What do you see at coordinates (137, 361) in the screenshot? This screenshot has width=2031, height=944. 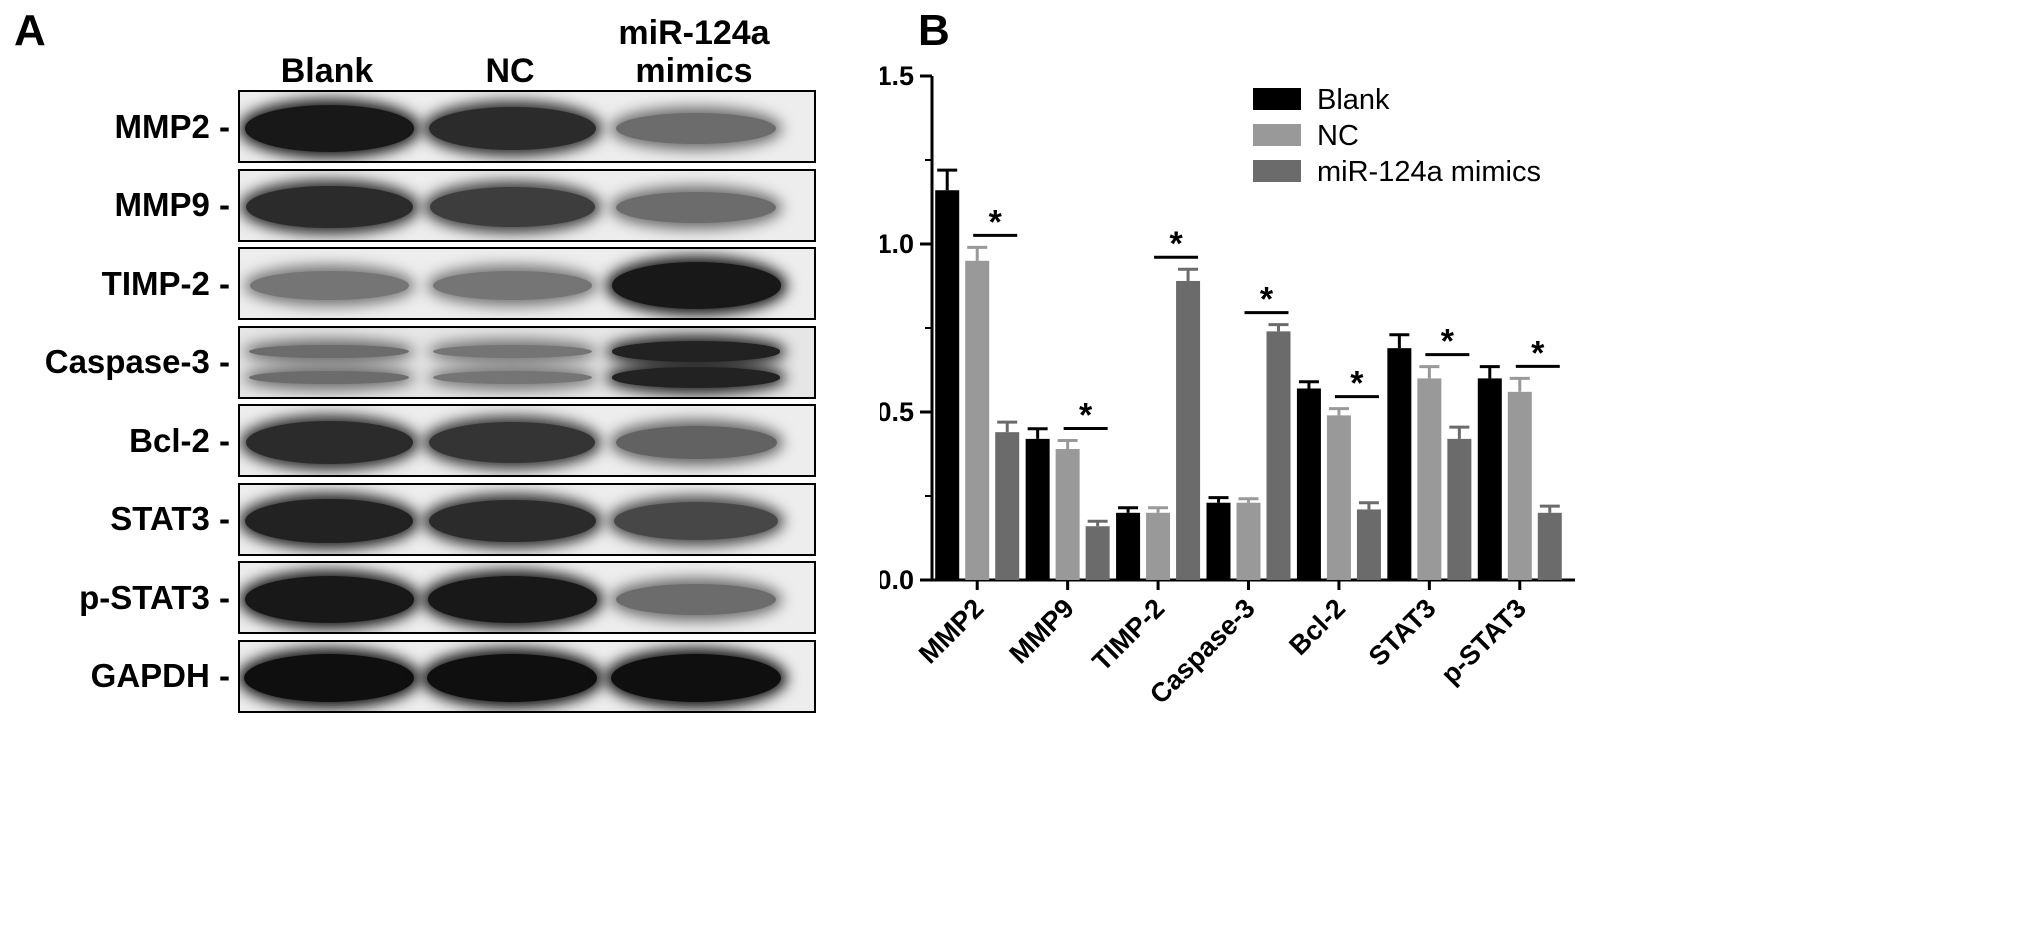 I see `blot-row-label: Caspase-3 -` at bounding box center [137, 361].